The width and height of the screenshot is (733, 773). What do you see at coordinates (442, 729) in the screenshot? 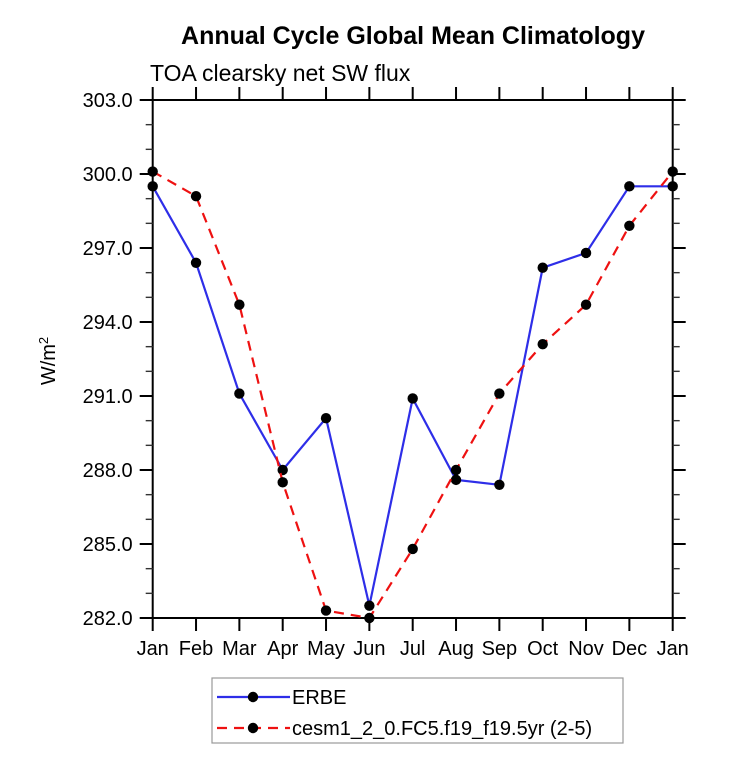
I see `legend-label: cesm1_2_0.FC5.f19_f19.5yr (2-5)` at bounding box center [442, 729].